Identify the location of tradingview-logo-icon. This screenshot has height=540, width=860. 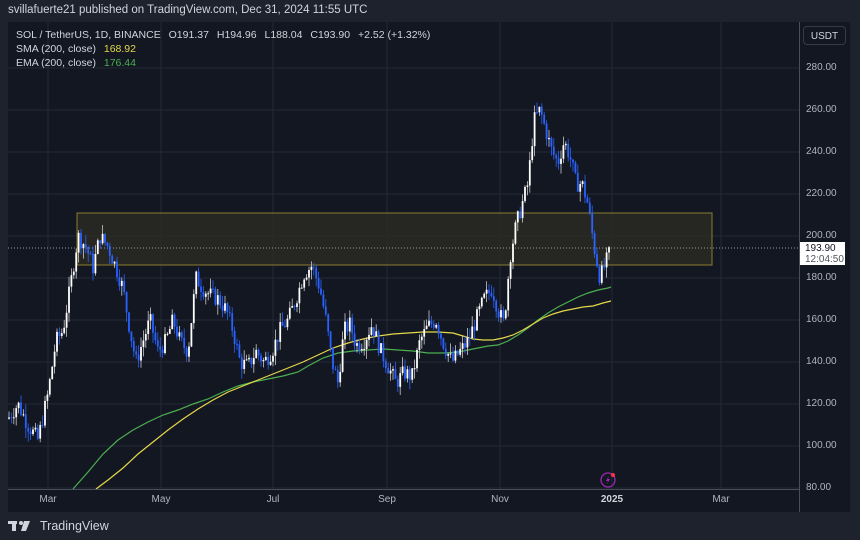
(19, 526).